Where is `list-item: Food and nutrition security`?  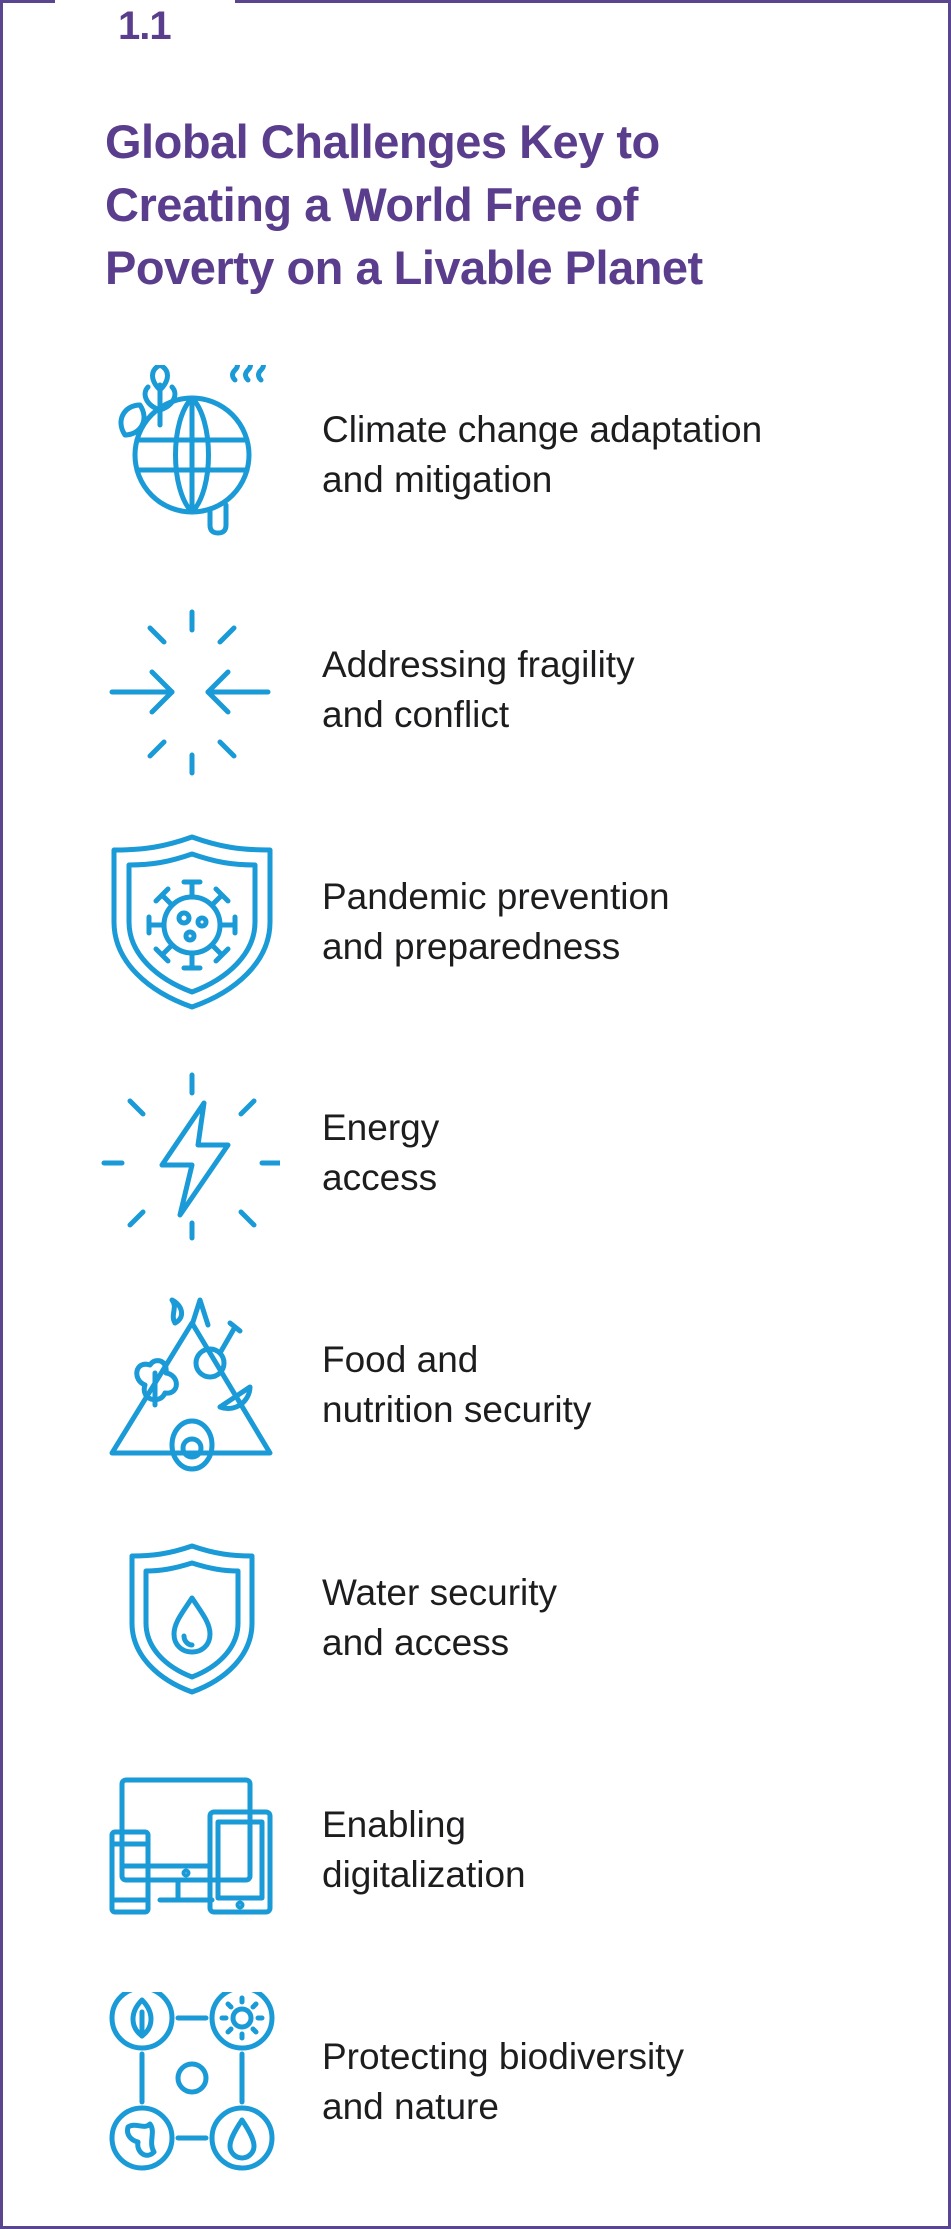 list-item: Food and nutrition security is located at coordinates (500, 1385).